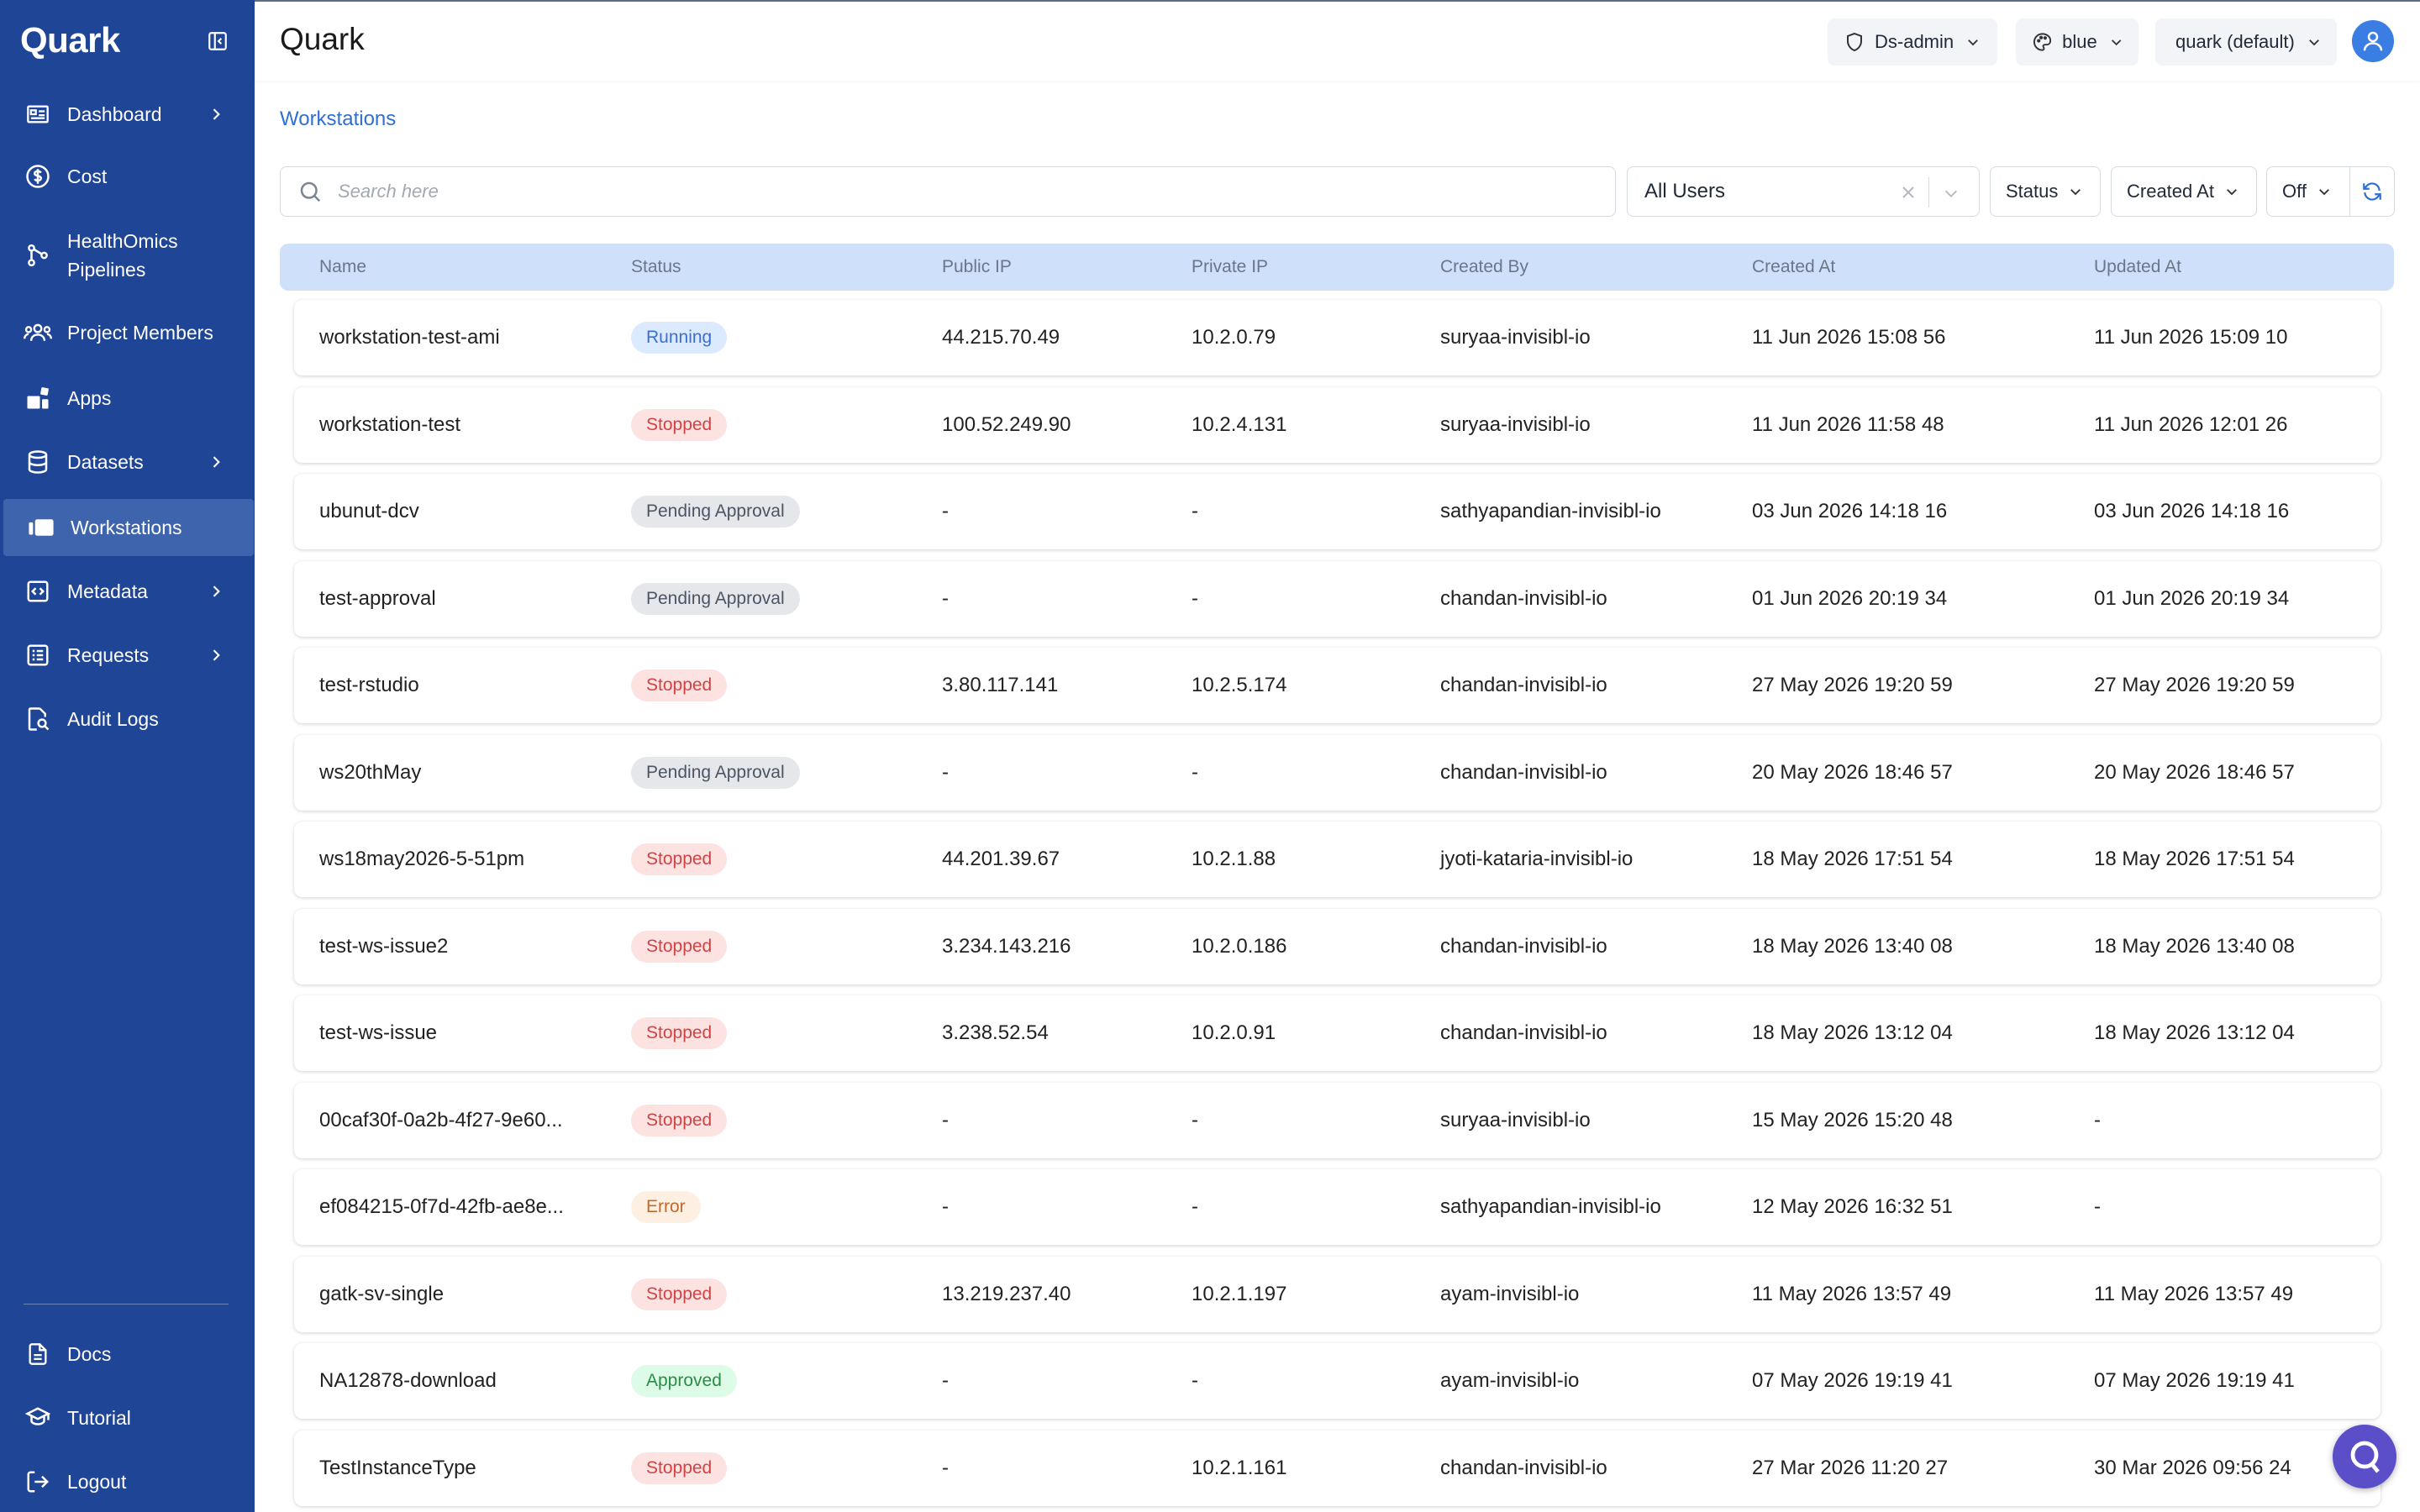 Image resolution: width=2420 pixels, height=1512 pixels. What do you see at coordinates (390, 424) in the screenshot?
I see `cell-name: workstation-test` at bounding box center [390, 424].